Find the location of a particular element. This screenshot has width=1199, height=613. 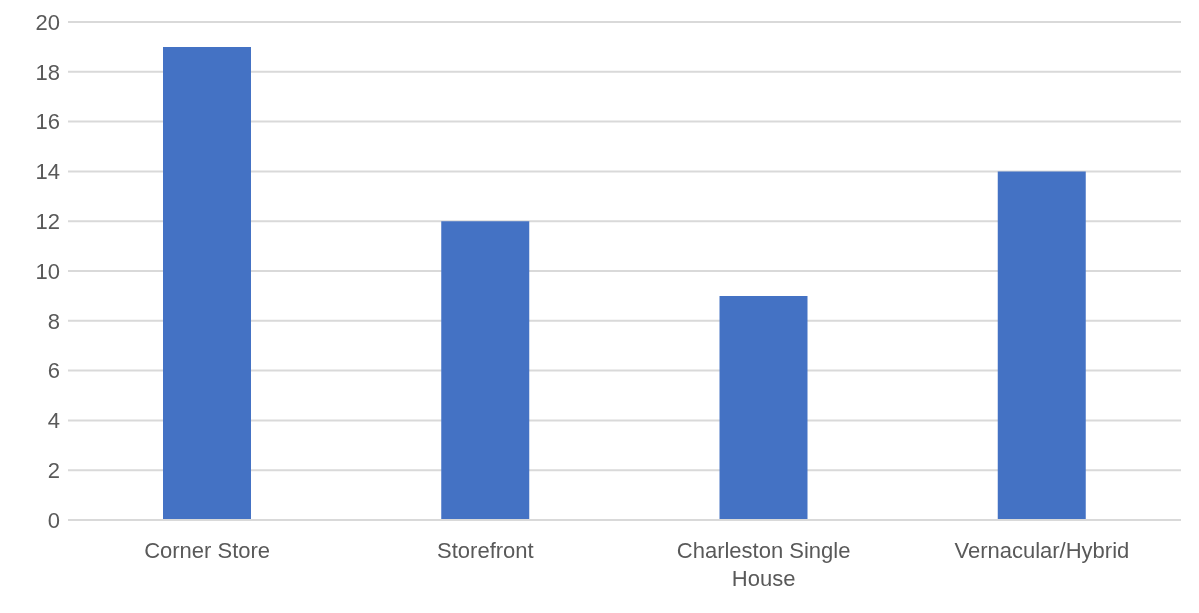

y-tick-label: 20 is located at coordinates (47, 22).